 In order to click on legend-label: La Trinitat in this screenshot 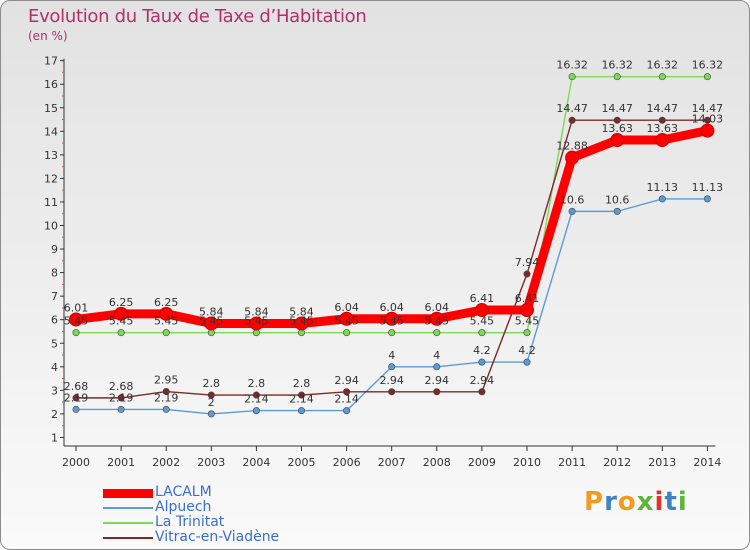, I will do `click(190, 522)`.